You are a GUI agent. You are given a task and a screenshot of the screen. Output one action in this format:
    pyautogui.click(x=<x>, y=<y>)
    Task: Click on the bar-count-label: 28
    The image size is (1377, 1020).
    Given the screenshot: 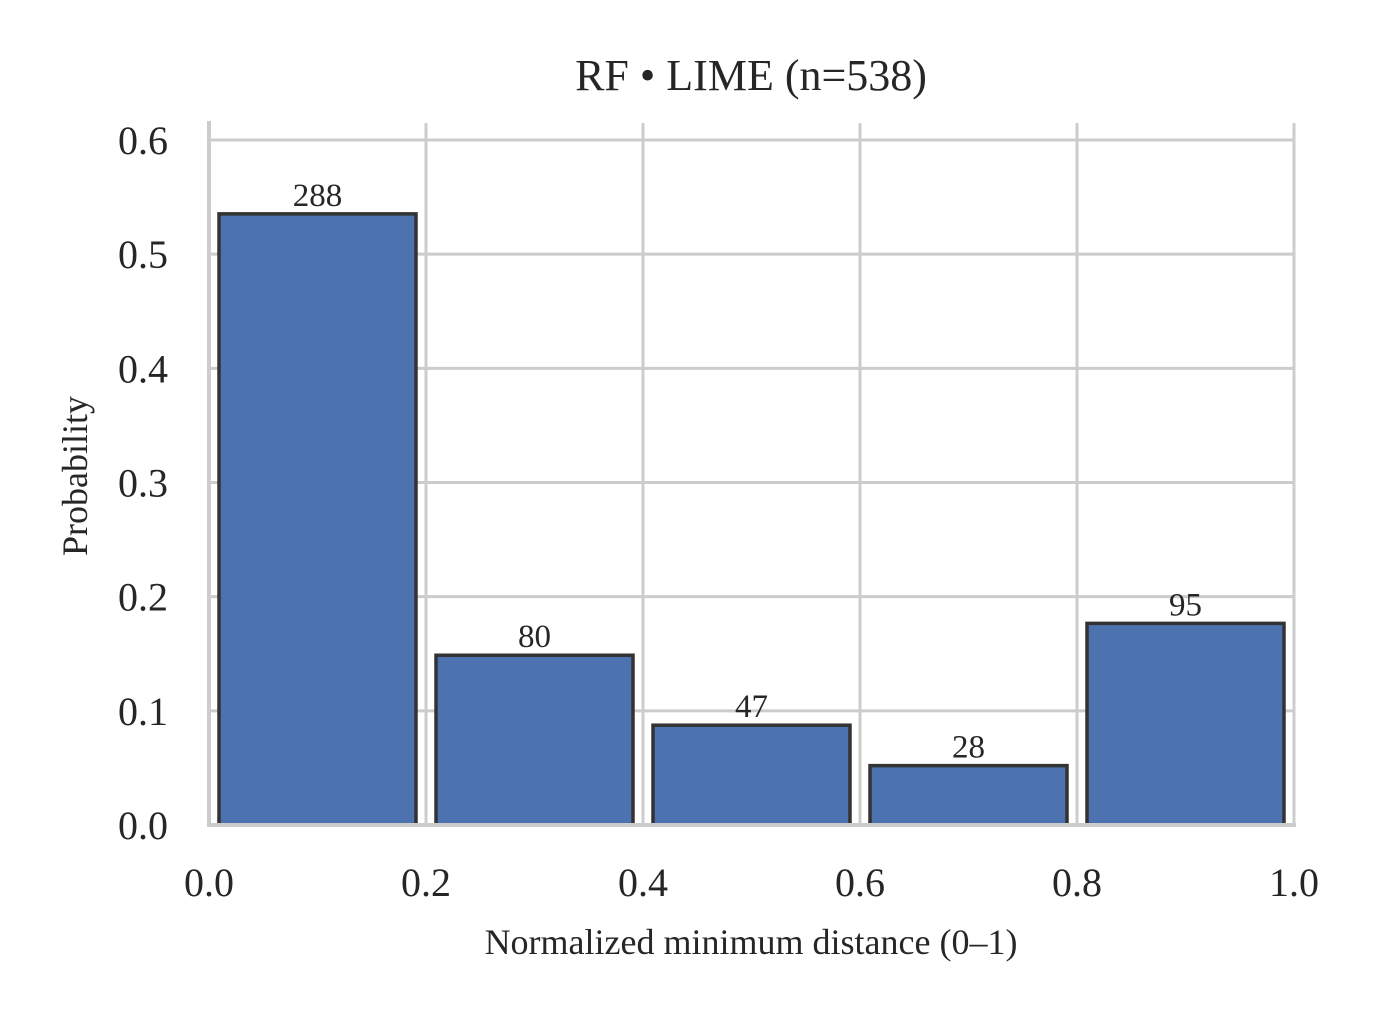 What is the action you would take?
    pyautogui.click(x=968, y=748)
    